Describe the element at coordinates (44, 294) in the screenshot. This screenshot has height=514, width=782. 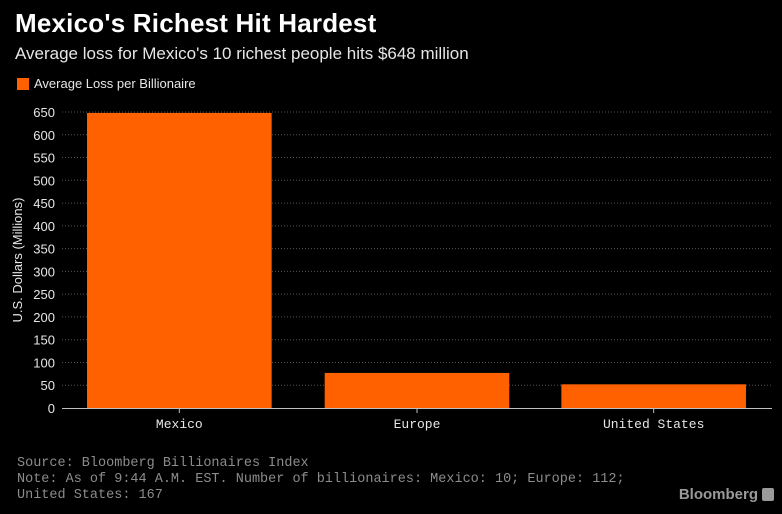
I see `y-tick-label: 250` at that location.